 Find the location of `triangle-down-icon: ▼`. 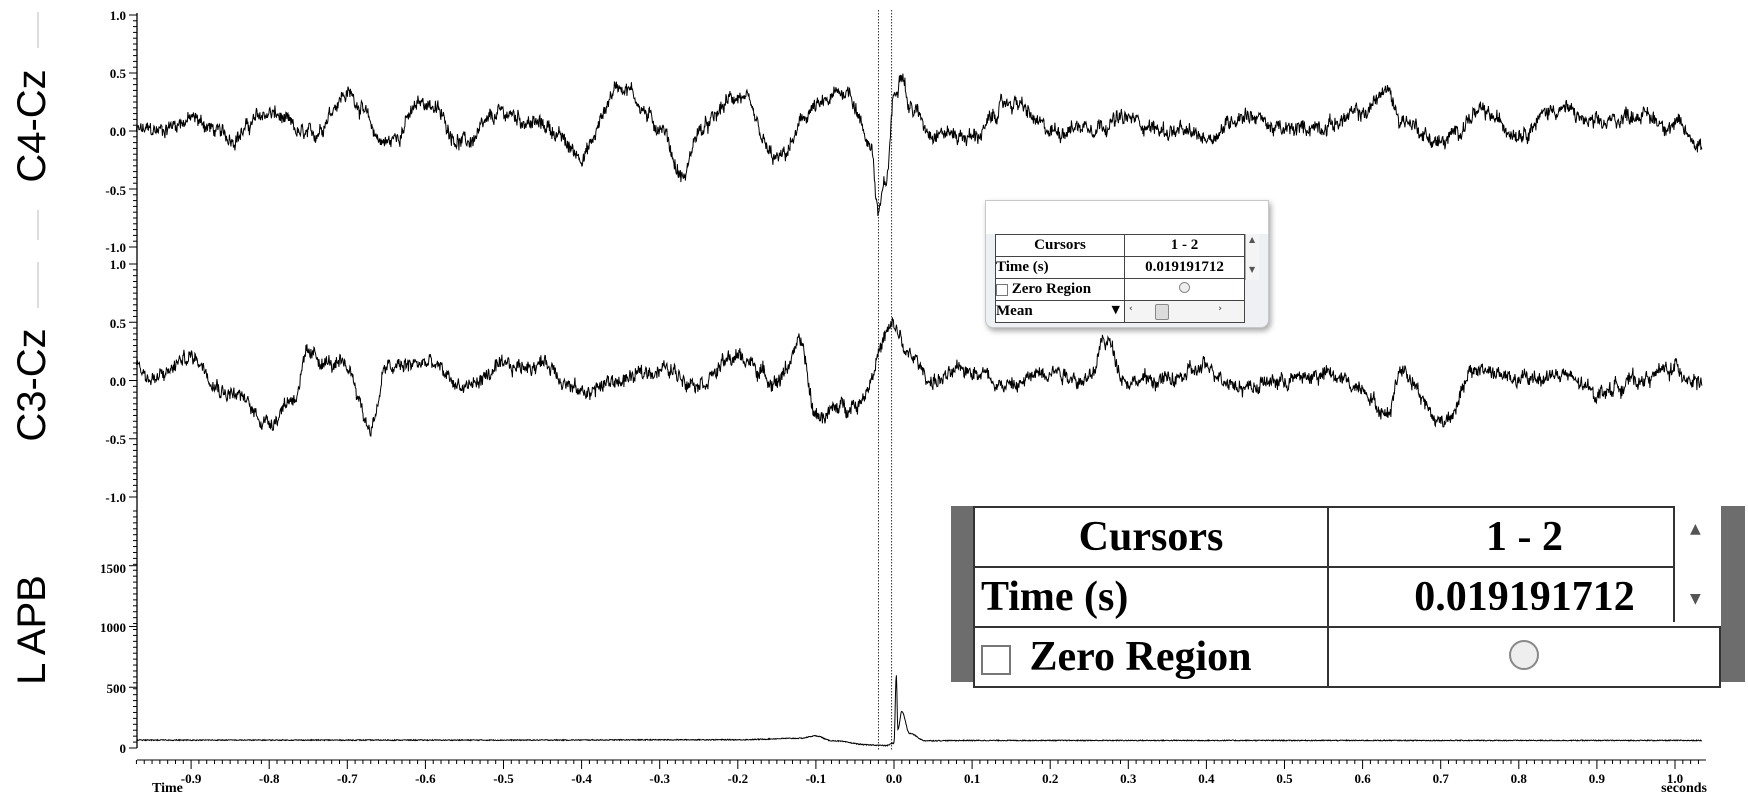

triangle-down-icon: ▼ is located at coordinates (1115, 309).